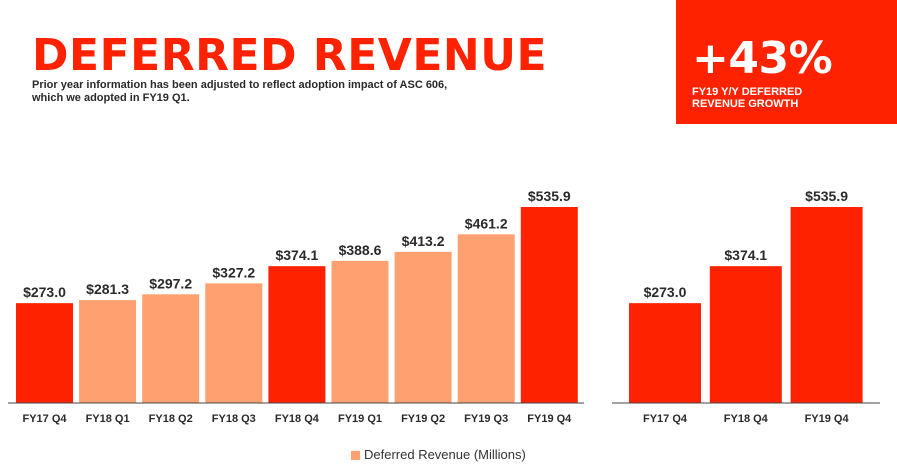 This screenshot has height=472, width=897. Describe the element at coordinates (747, 98) in the screenshot. I see `kpi-label: FY19 Y/Y DEFERRED REVENUE GROWTH` at that location.